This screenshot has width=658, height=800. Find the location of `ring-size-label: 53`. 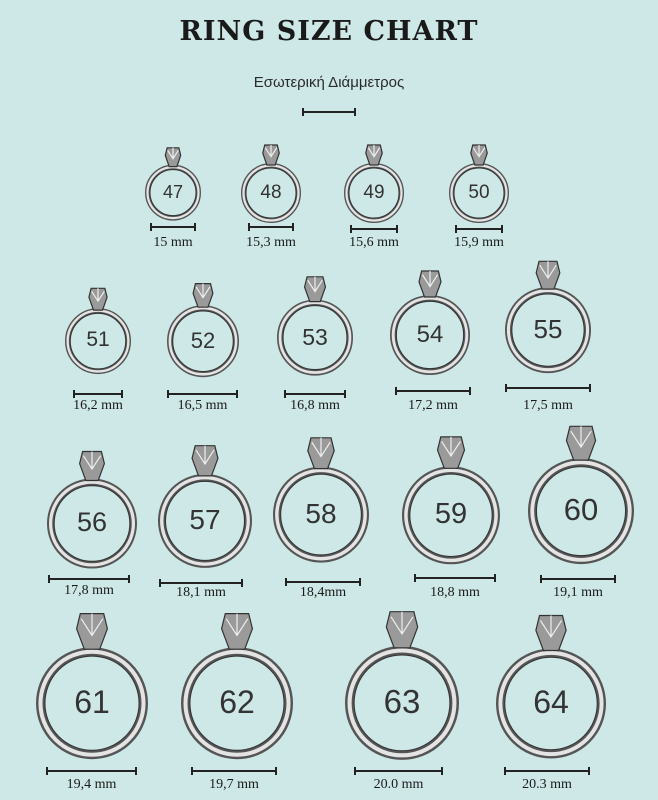

ring-size-label: 53 is located at coordinates (315, 337).